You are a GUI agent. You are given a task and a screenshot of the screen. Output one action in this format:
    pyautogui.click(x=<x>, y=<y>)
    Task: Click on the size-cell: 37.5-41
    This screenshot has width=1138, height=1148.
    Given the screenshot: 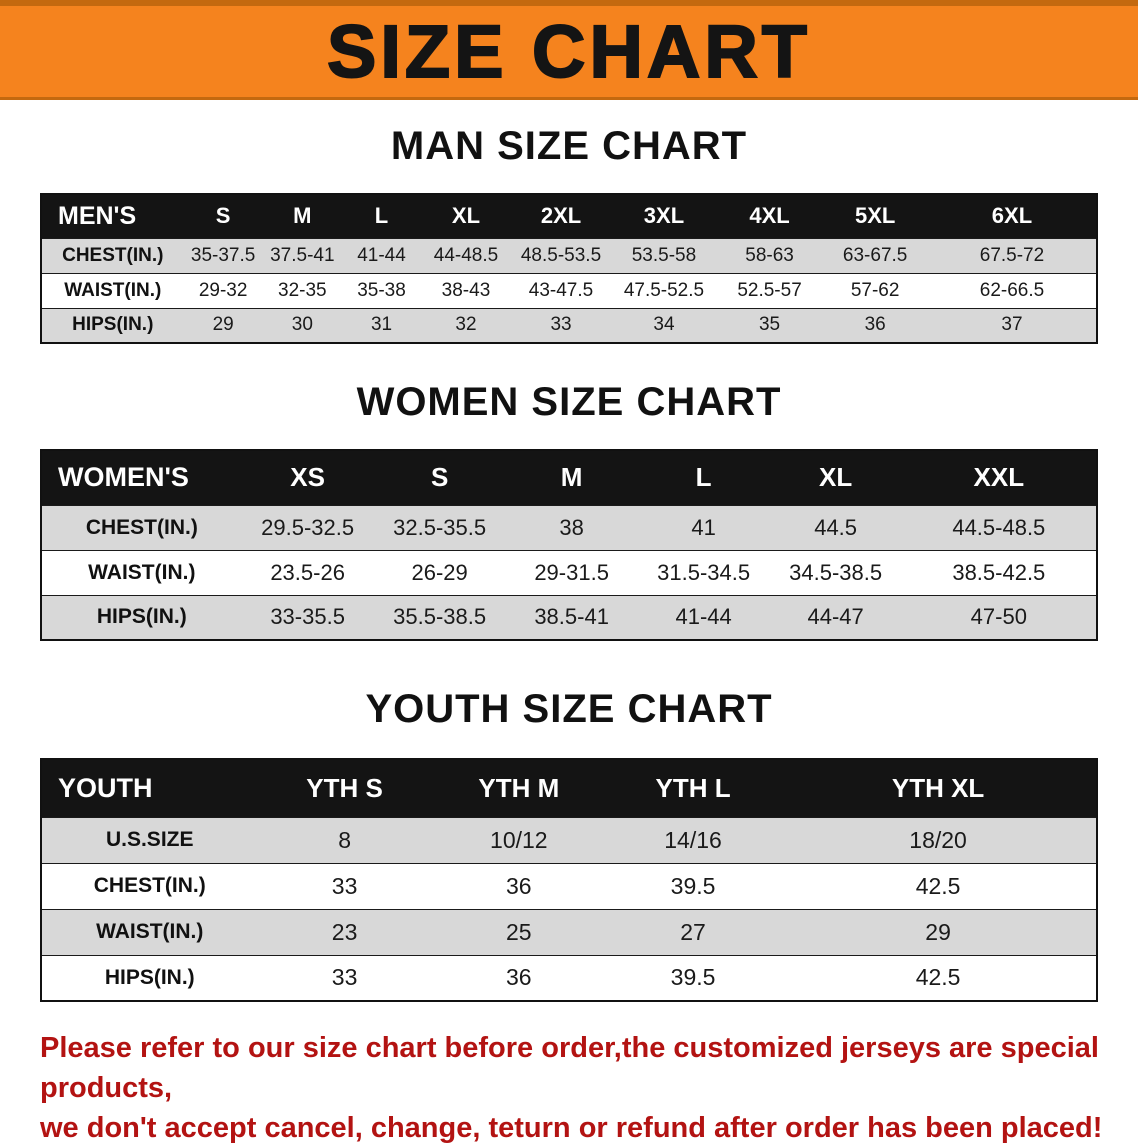 What is the action you would take?
    pyautogui.click(x=302, y=255)
    